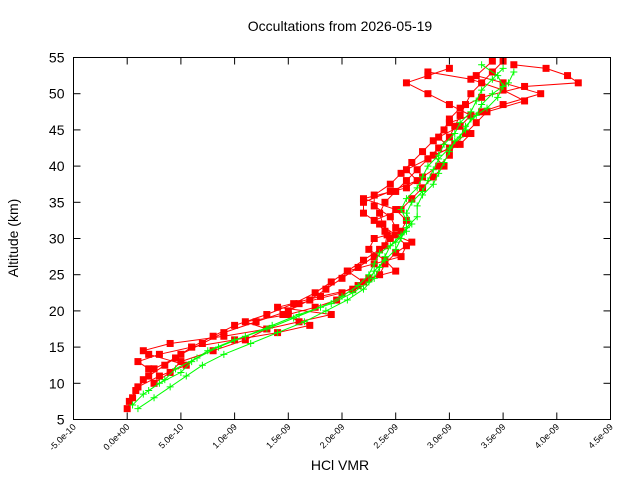 Image resolution: width=640 pixels, height=480 pixels. I want to click on x-tick-label: 2.0e-09, so click(332, 436).